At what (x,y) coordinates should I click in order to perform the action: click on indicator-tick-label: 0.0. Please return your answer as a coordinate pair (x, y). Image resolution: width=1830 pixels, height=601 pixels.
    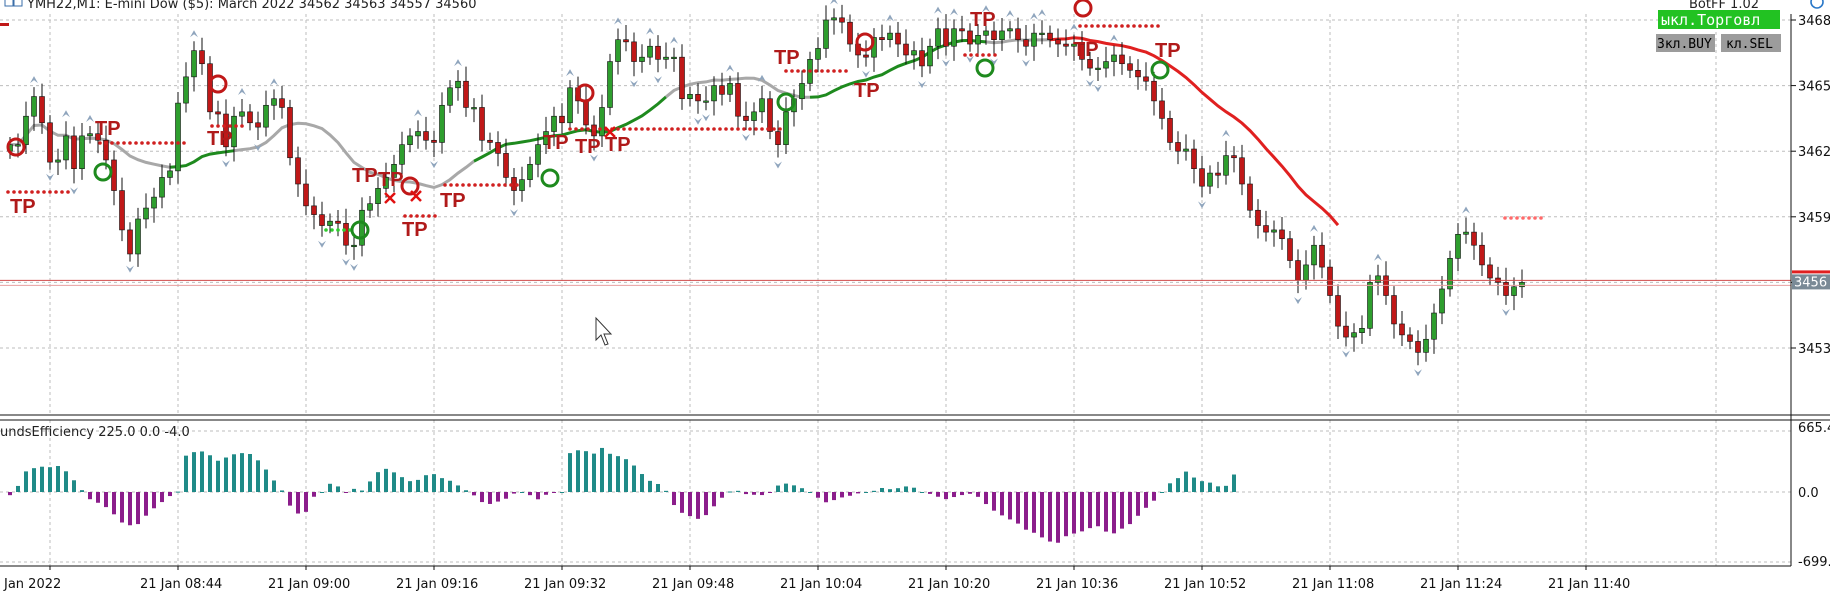
    Looking at the image, I should click on (1808, 493).